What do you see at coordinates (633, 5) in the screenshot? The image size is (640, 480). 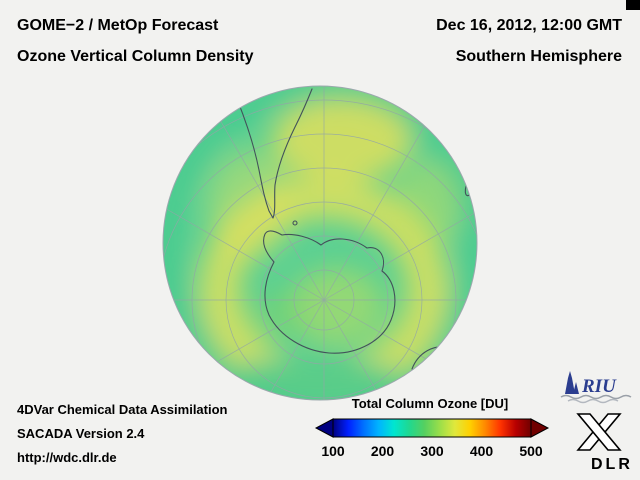 I see `corner-mark` at bounding box center [633, 5].